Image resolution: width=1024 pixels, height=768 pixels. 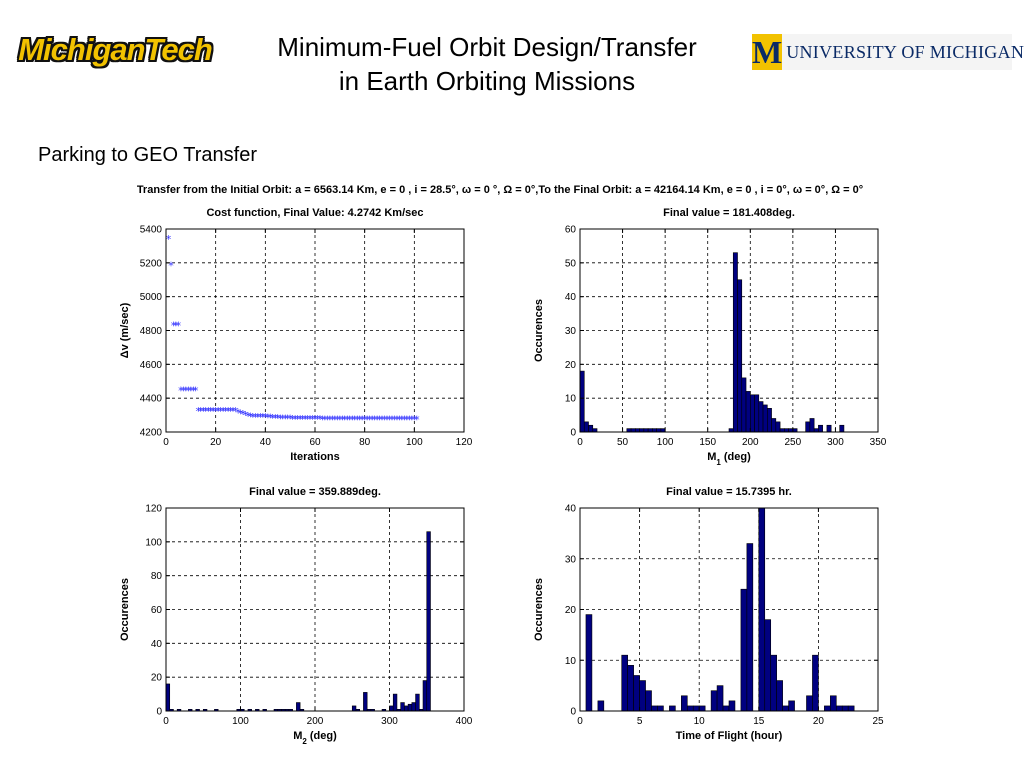 I want to click on m1-xtick-label: 150, so click(x=707, y=442).